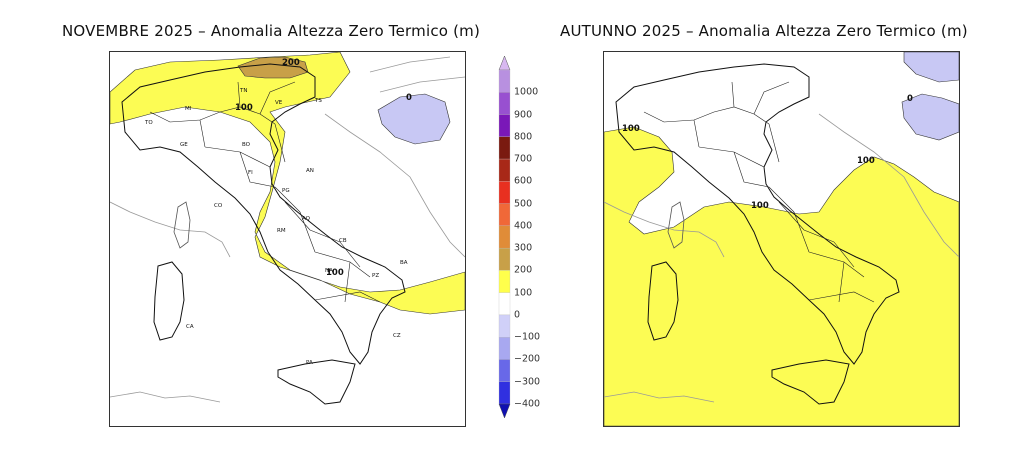  Describe the element at coordinates (329, 271) in the screenshot. I see `city-label: NA` at that location.